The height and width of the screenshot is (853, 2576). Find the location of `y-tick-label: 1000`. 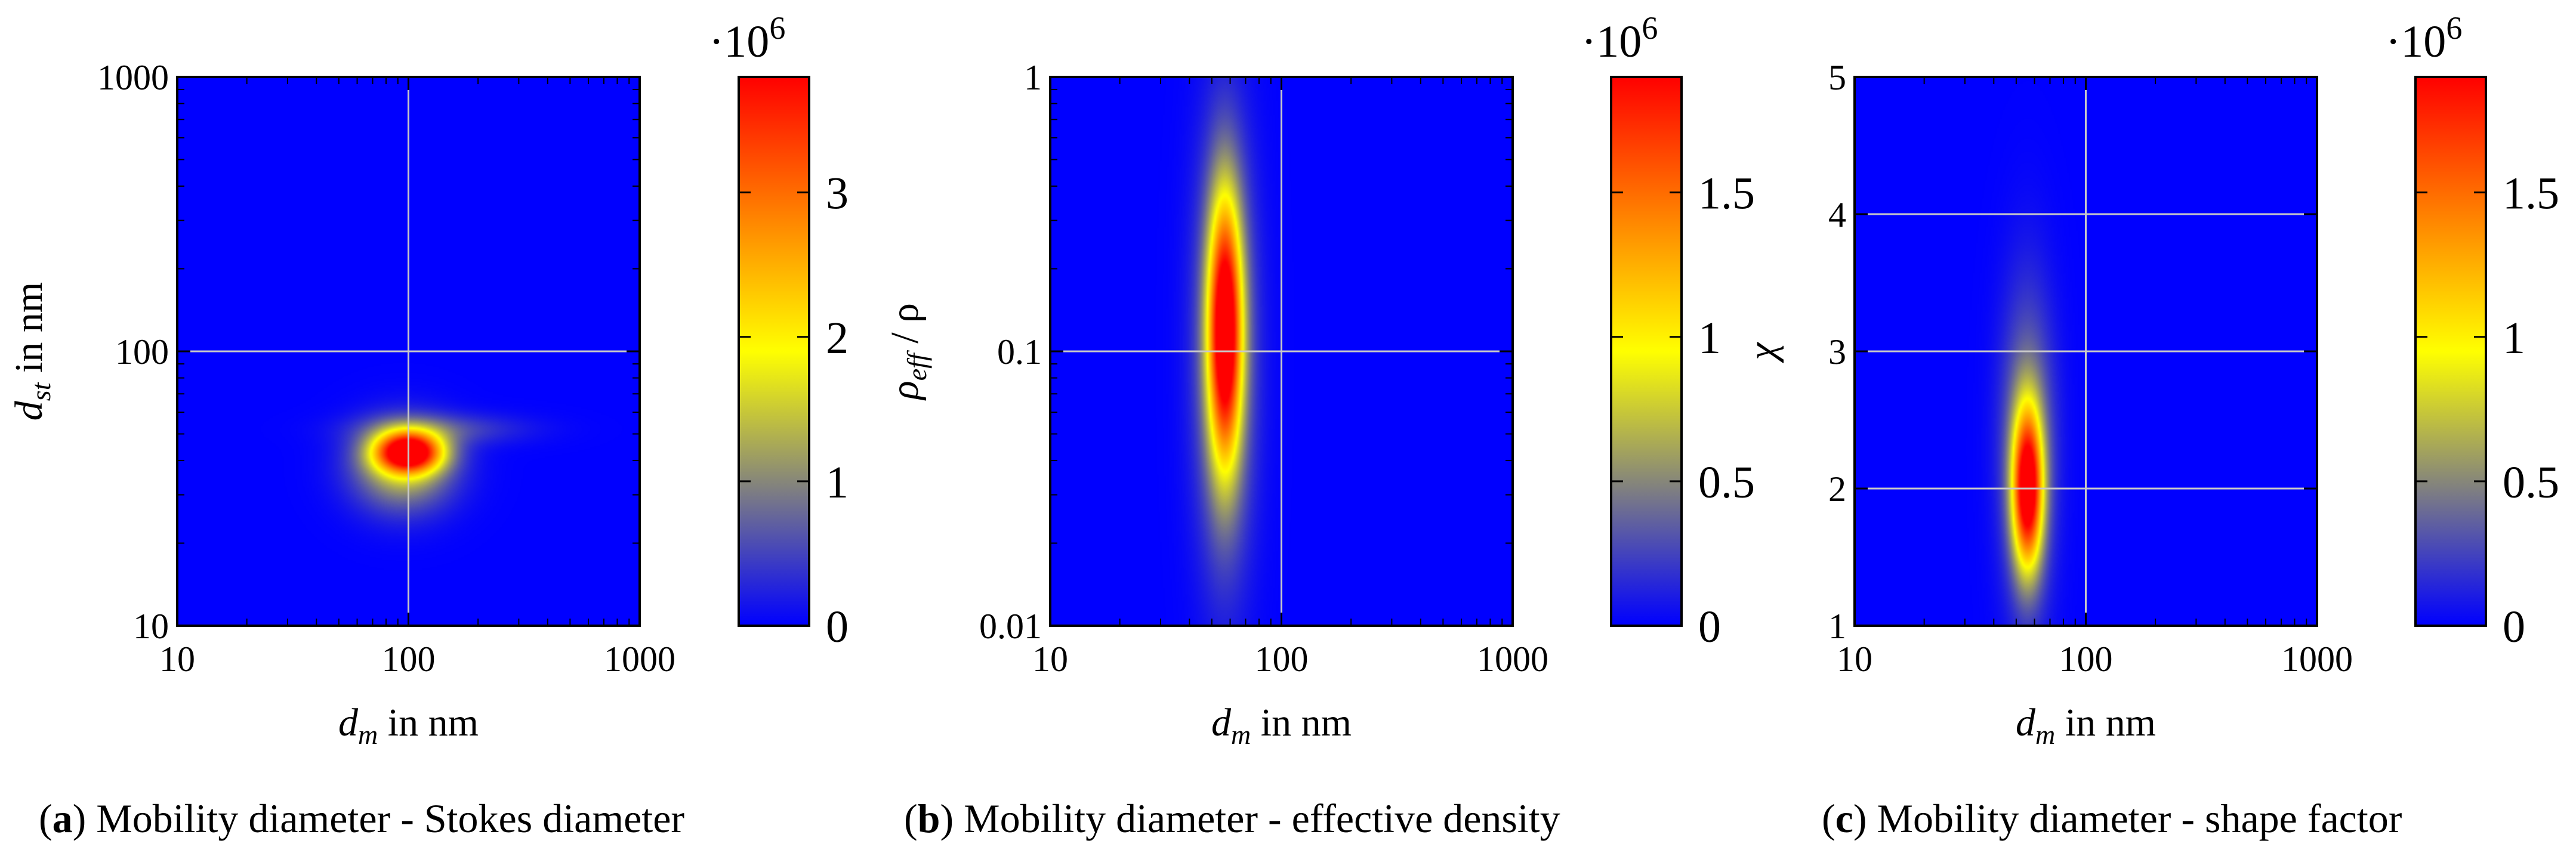

y-tick-label: 1000 is located at coordinates (133, 77).